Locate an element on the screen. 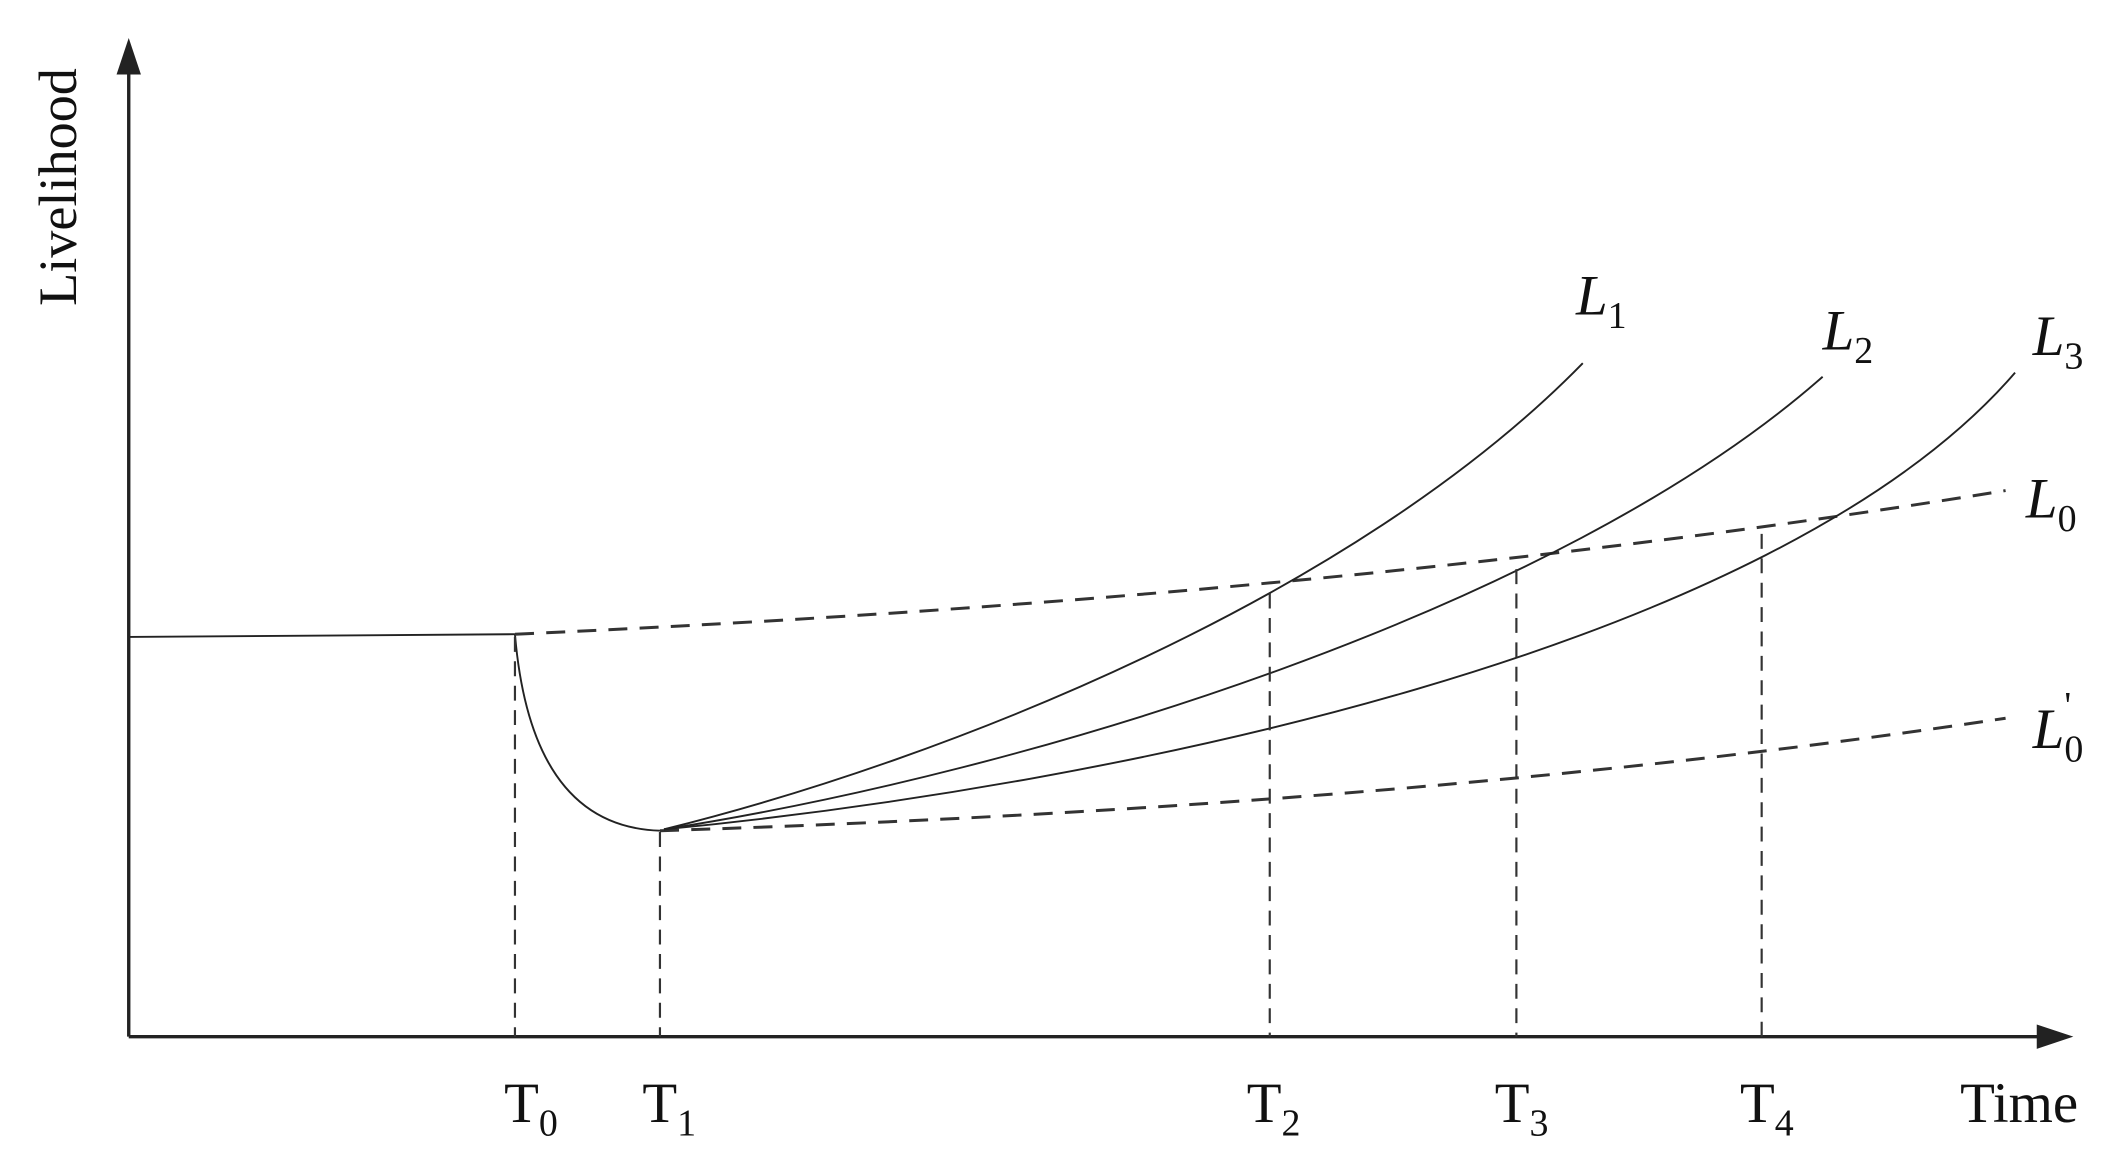 The image size is (2114, 1160). time-point-label: T4 is located at coordinates (1767, 1108).